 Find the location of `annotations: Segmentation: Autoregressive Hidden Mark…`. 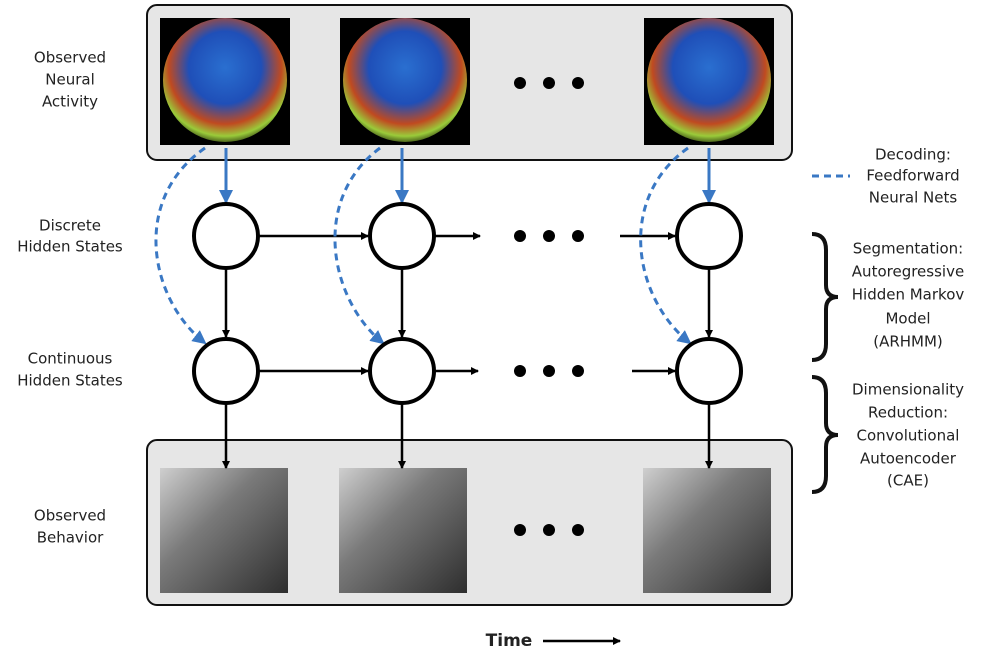

annotations: Segmentation: Autoregressive Hidden Mark… is located at coordinates (888, 363).